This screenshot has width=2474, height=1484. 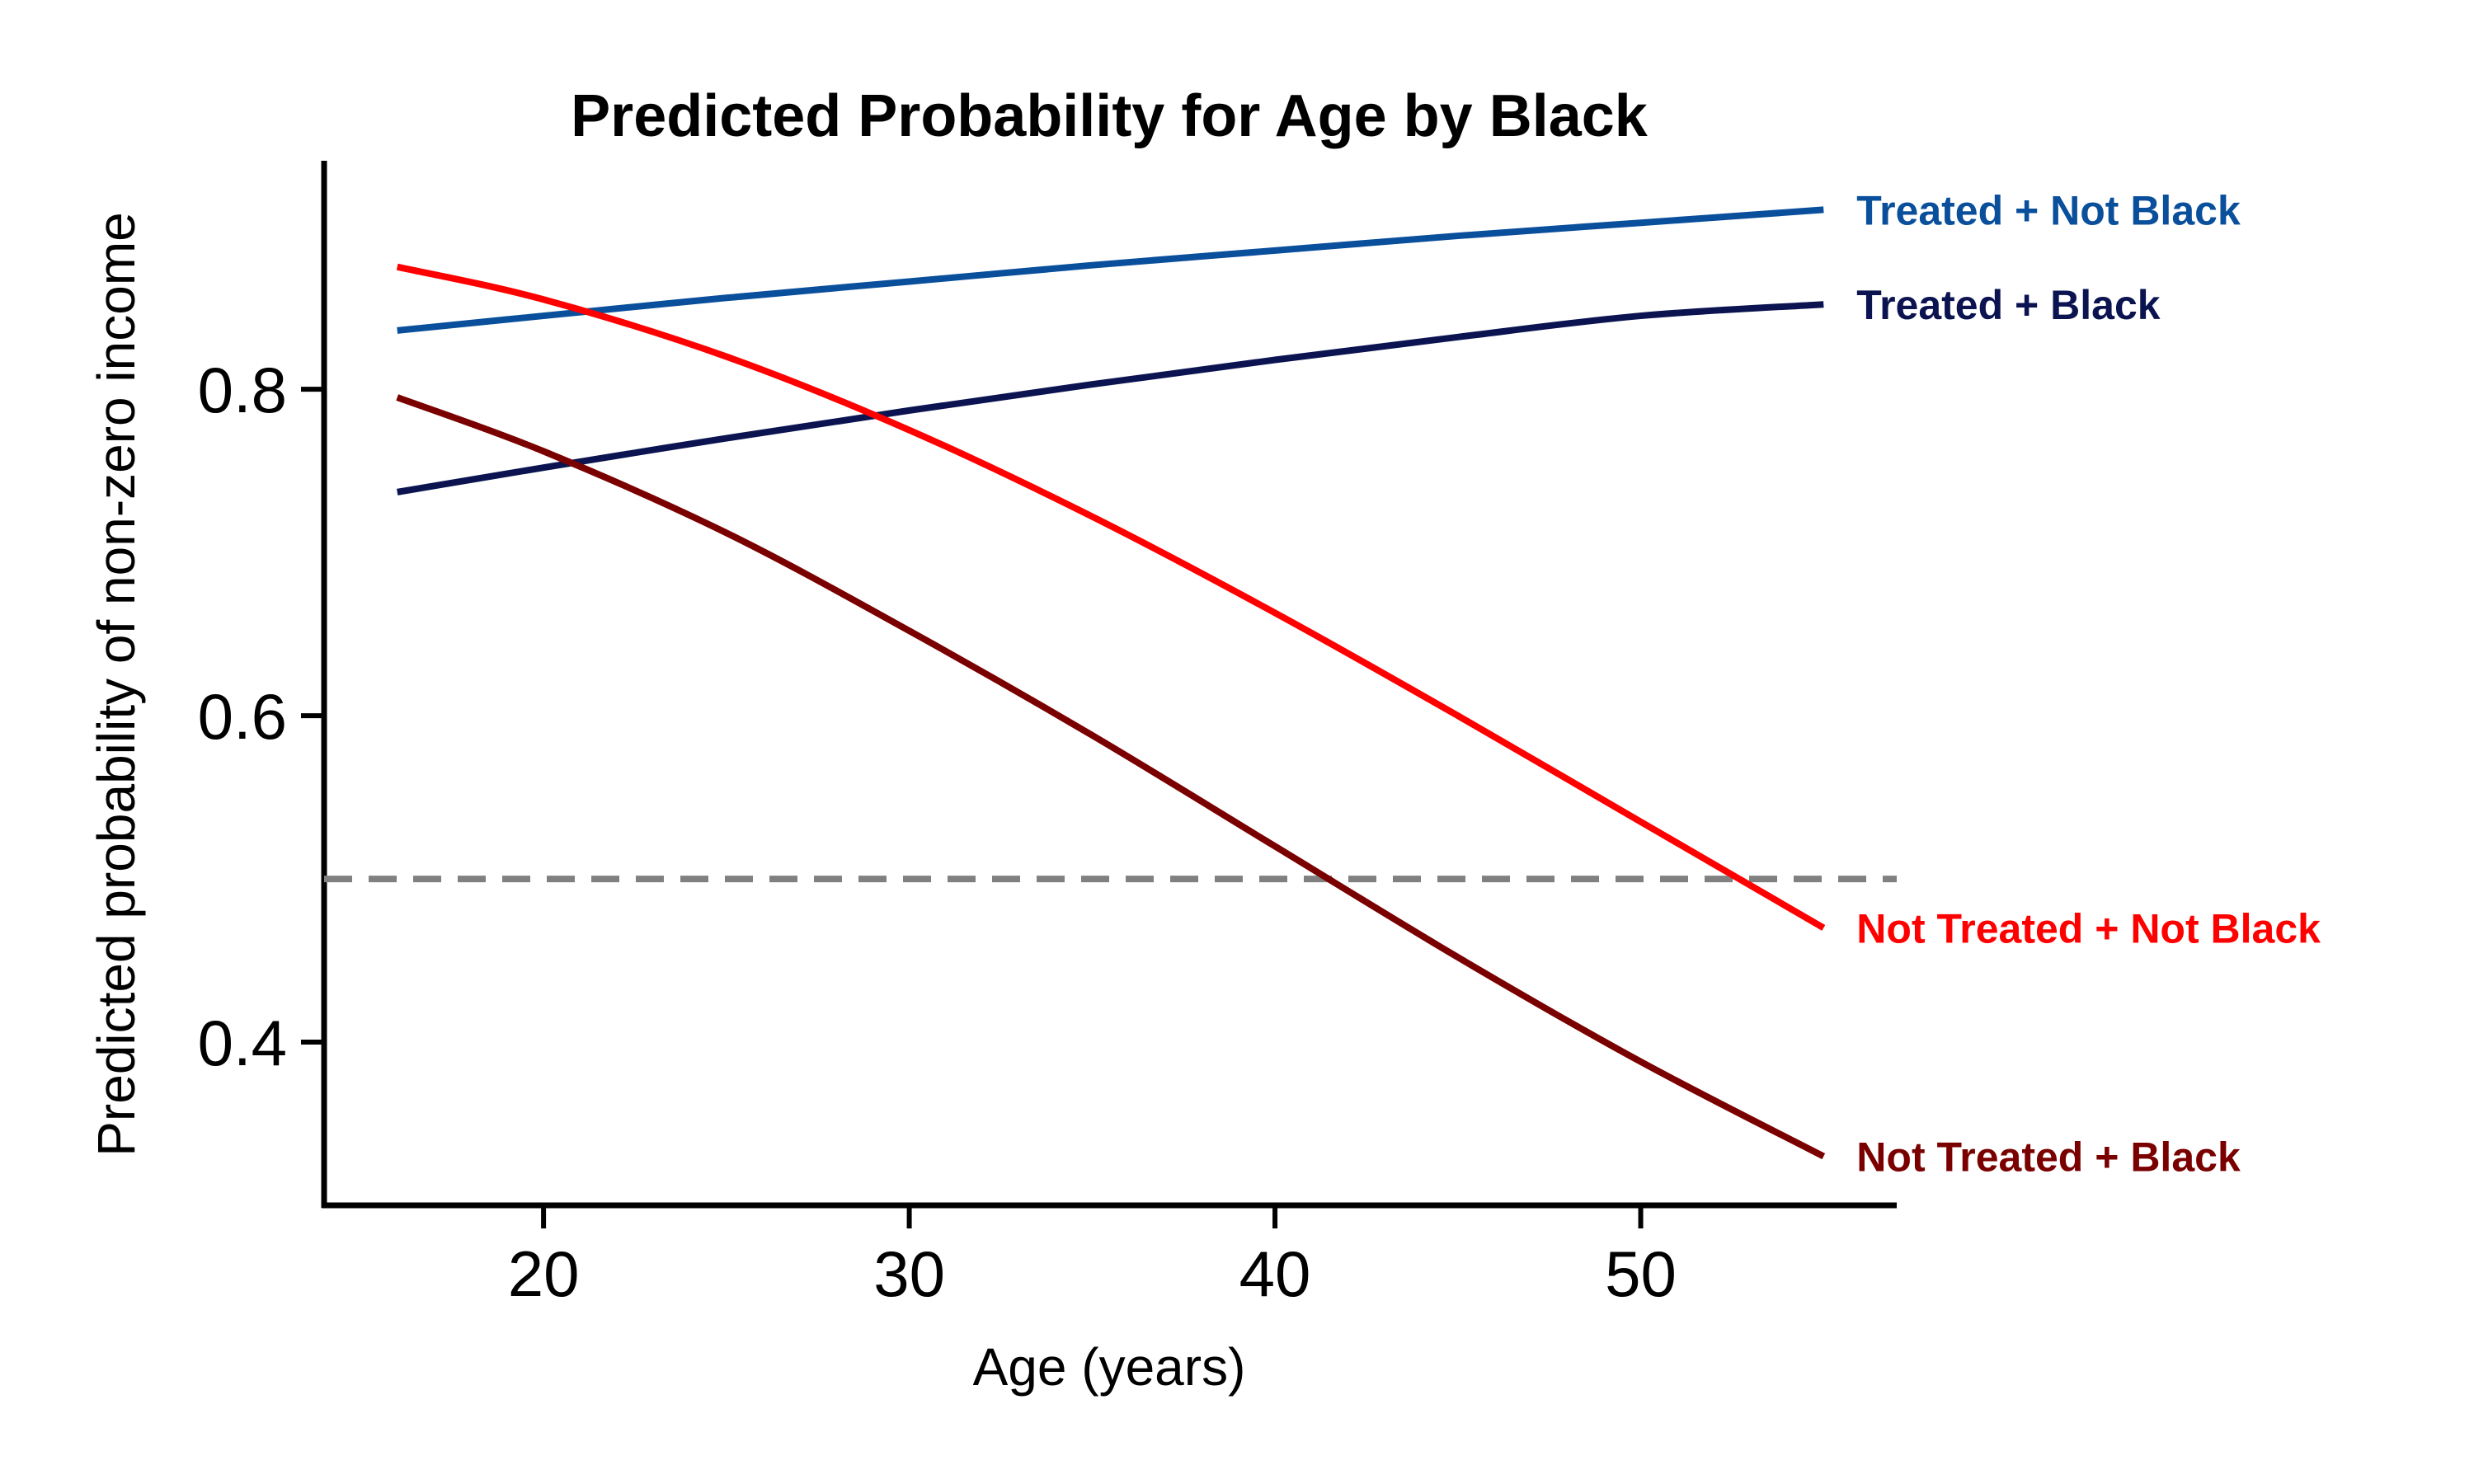 I want to click on series-label-treated-black: Treated + Black, so click(x=2008, y=305).